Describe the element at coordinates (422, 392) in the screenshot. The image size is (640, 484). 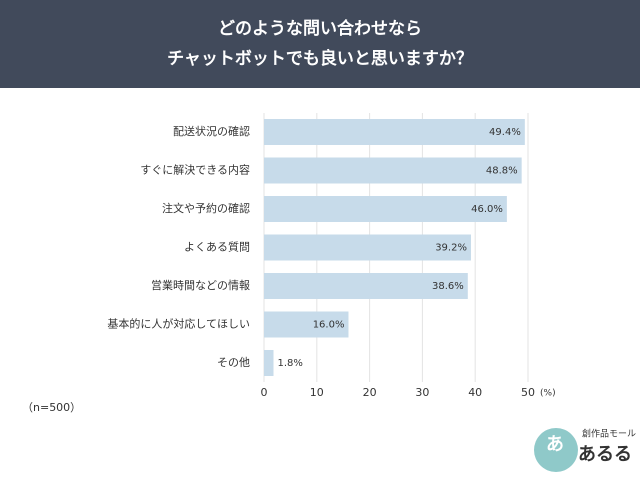
I see `x-tick-label: 30` at that location.